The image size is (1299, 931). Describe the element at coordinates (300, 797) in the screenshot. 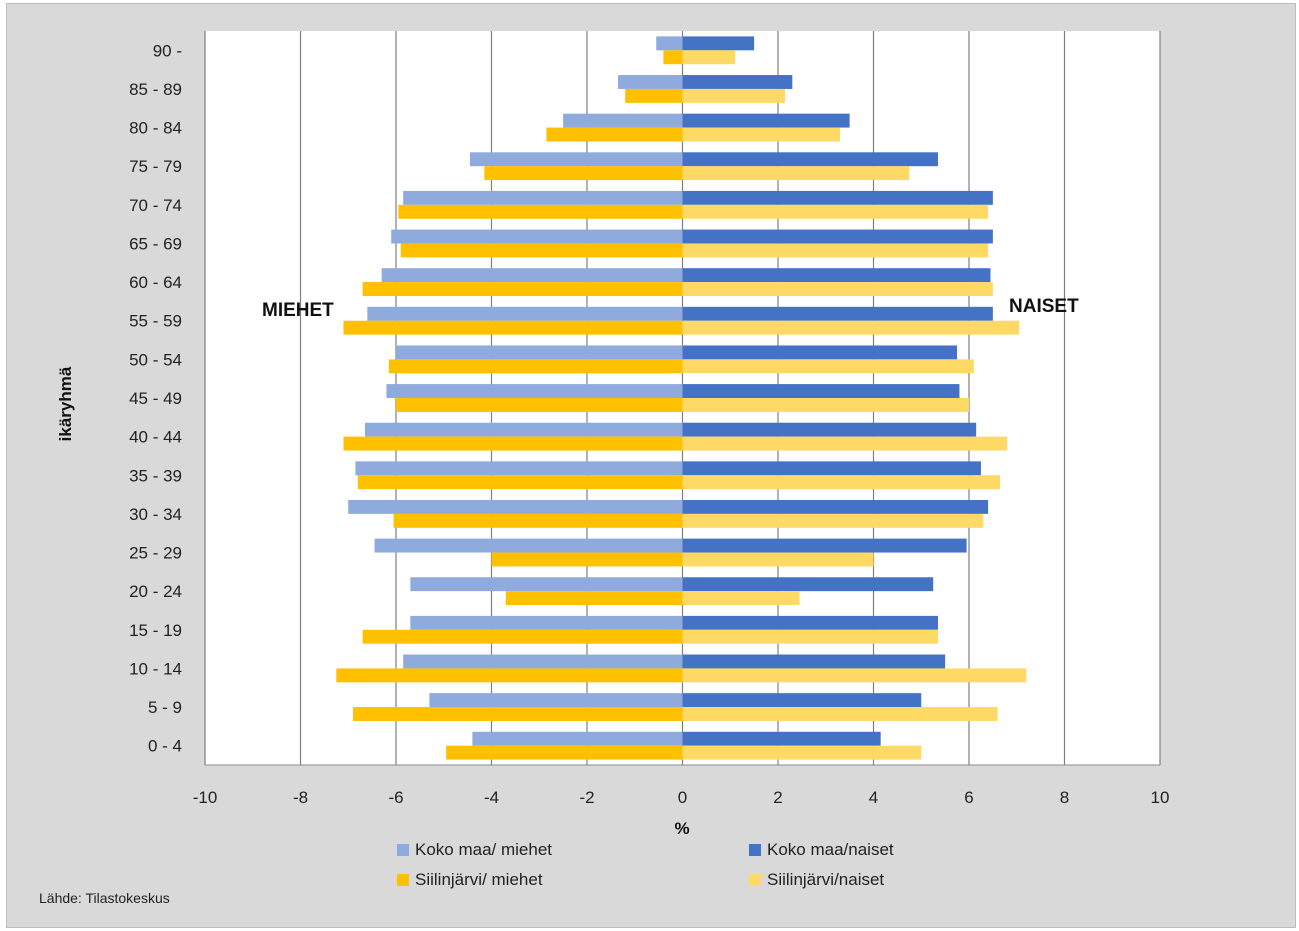

I see `x-tick-label: -8` at that location.